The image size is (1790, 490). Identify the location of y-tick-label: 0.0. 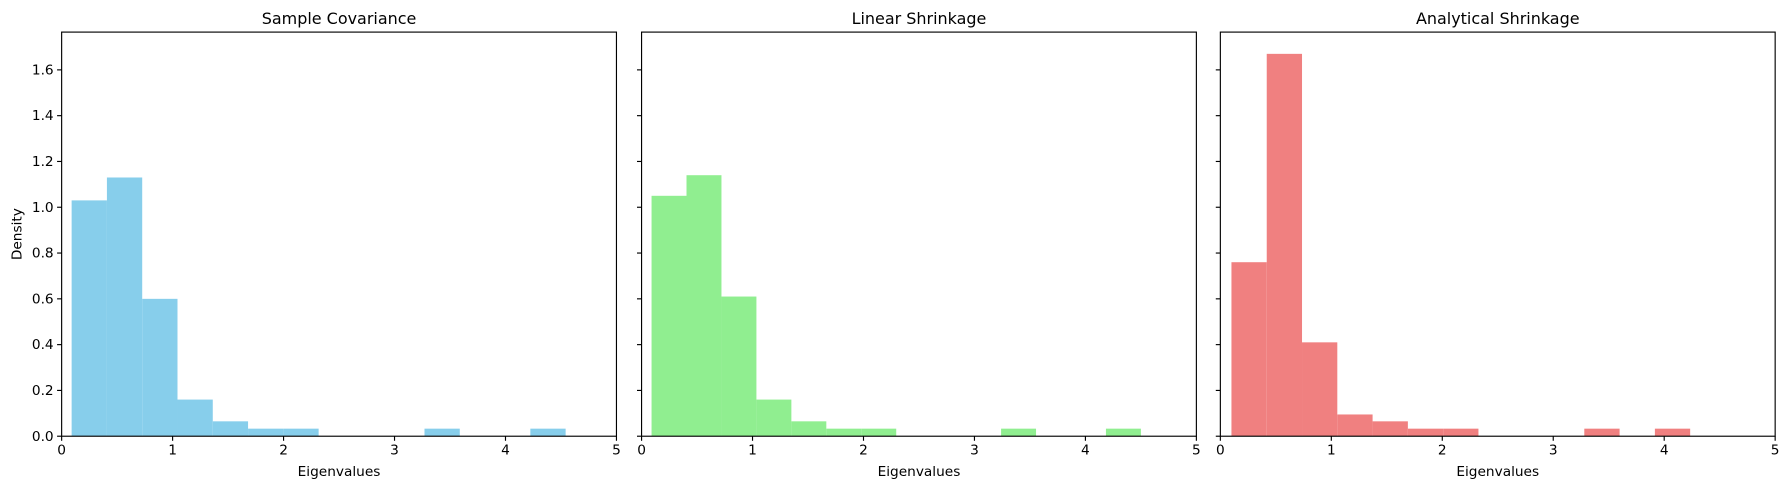
(43, 437).